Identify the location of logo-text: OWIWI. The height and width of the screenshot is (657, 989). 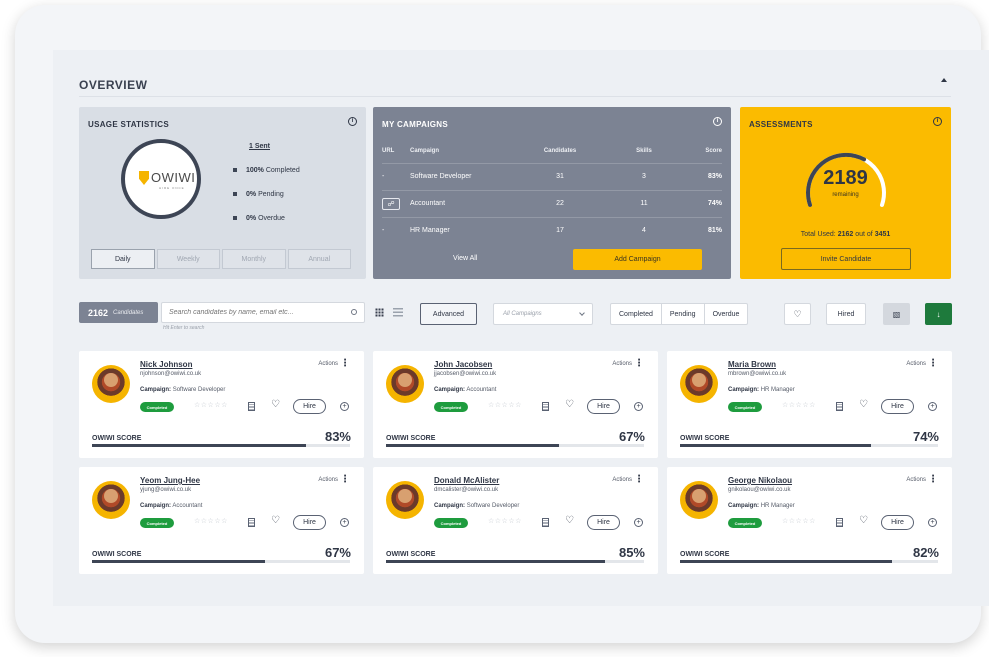
(173, 177).